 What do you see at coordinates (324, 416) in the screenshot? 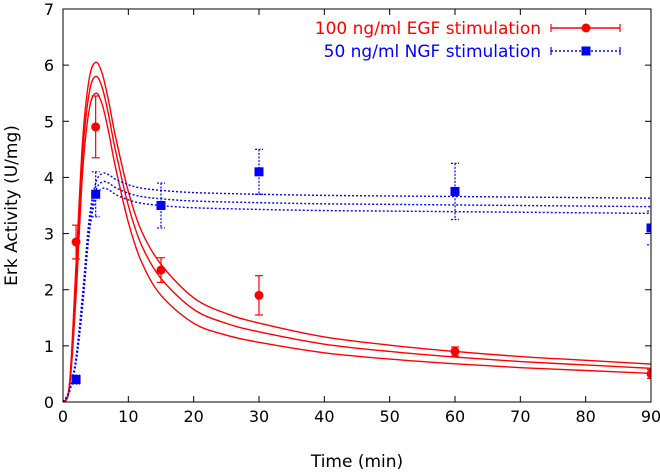
I see `x-tick-label: 40` at bounding box center [324, 416].